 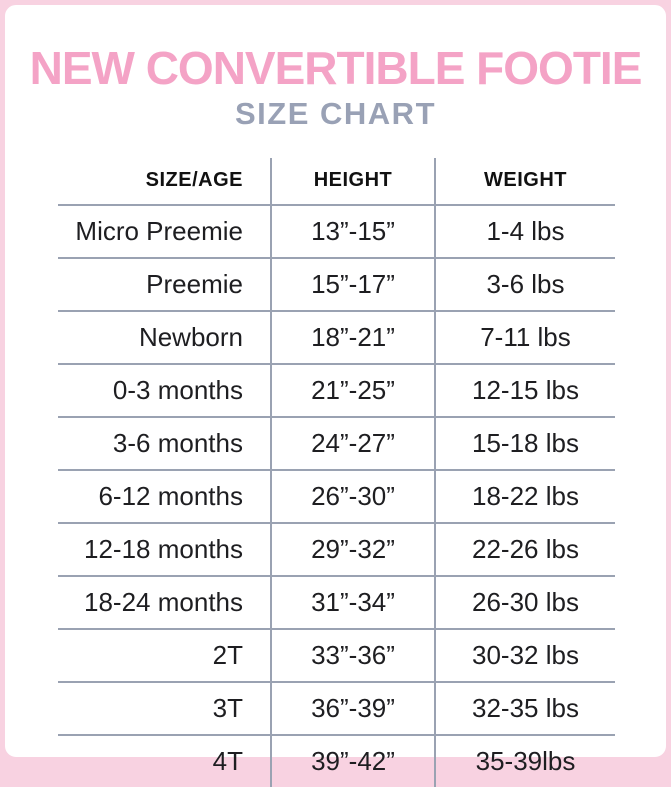 I want to click on weight-value: 22-26 lbs, so click(x=525, y=548).